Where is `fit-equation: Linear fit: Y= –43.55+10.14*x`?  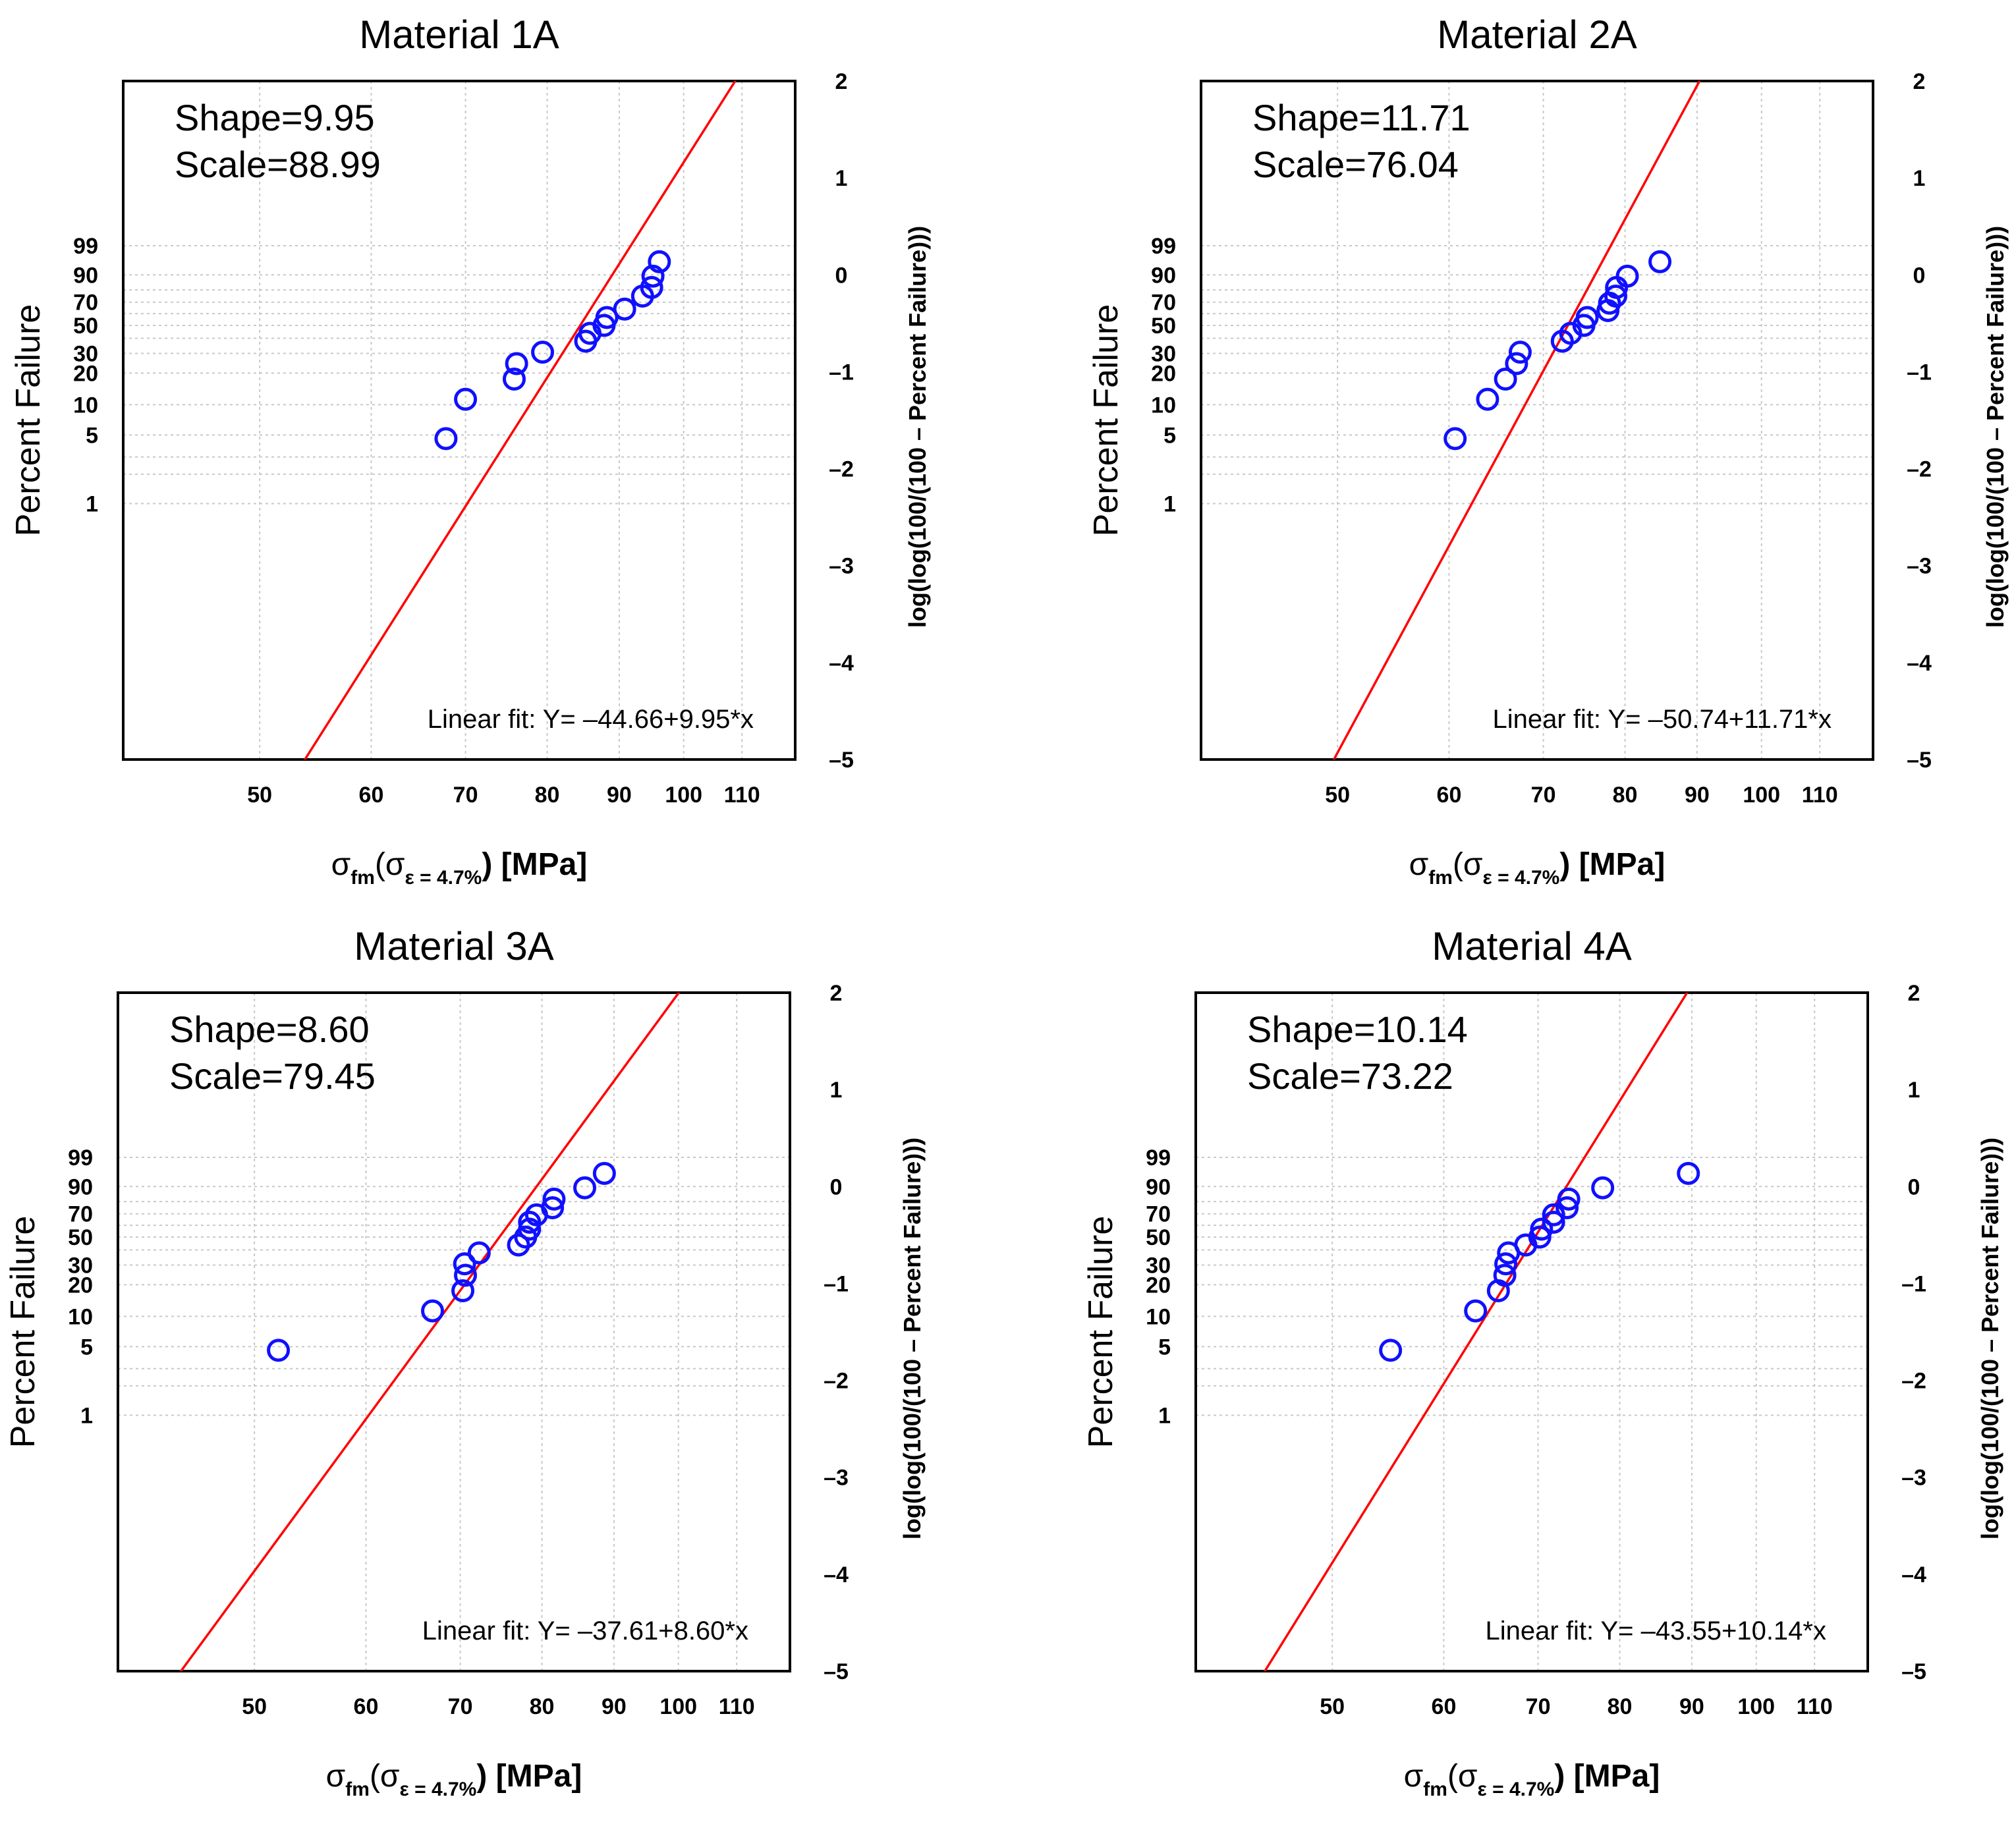 fit-equation: Linear fit: Y= –43.55+10.14*x is located at coordinates (1656, 1631).